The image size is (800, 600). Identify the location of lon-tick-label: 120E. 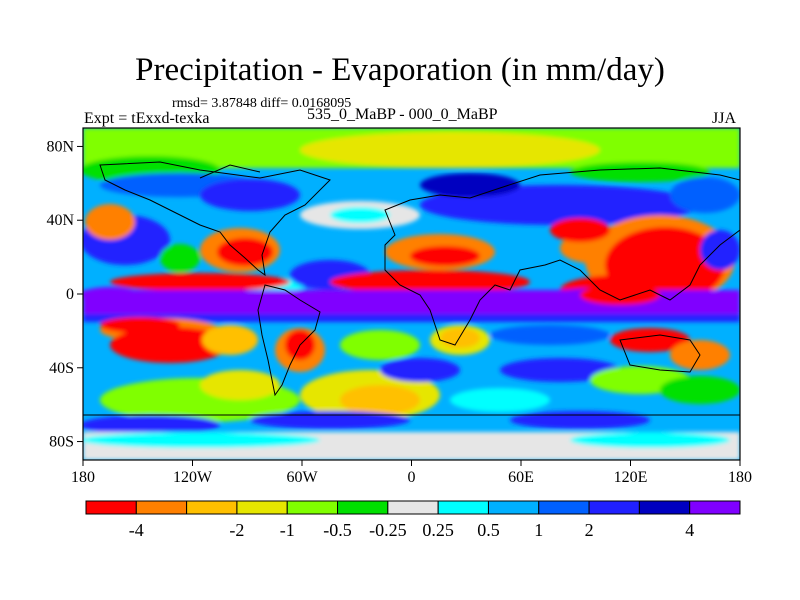
(631, 477).